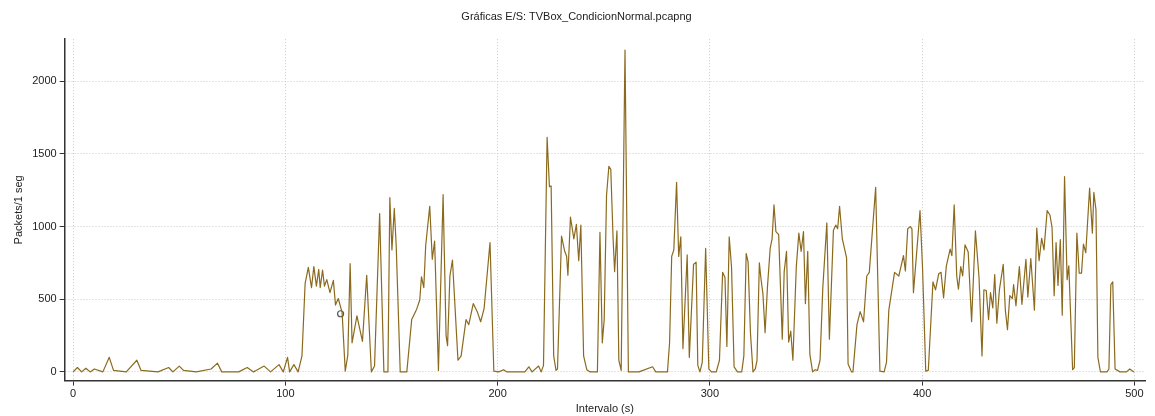  What do you see at coordinates (53, 370) in the screenshot?
I see `y-tick-label: 0` at bounding box center [53, 370].